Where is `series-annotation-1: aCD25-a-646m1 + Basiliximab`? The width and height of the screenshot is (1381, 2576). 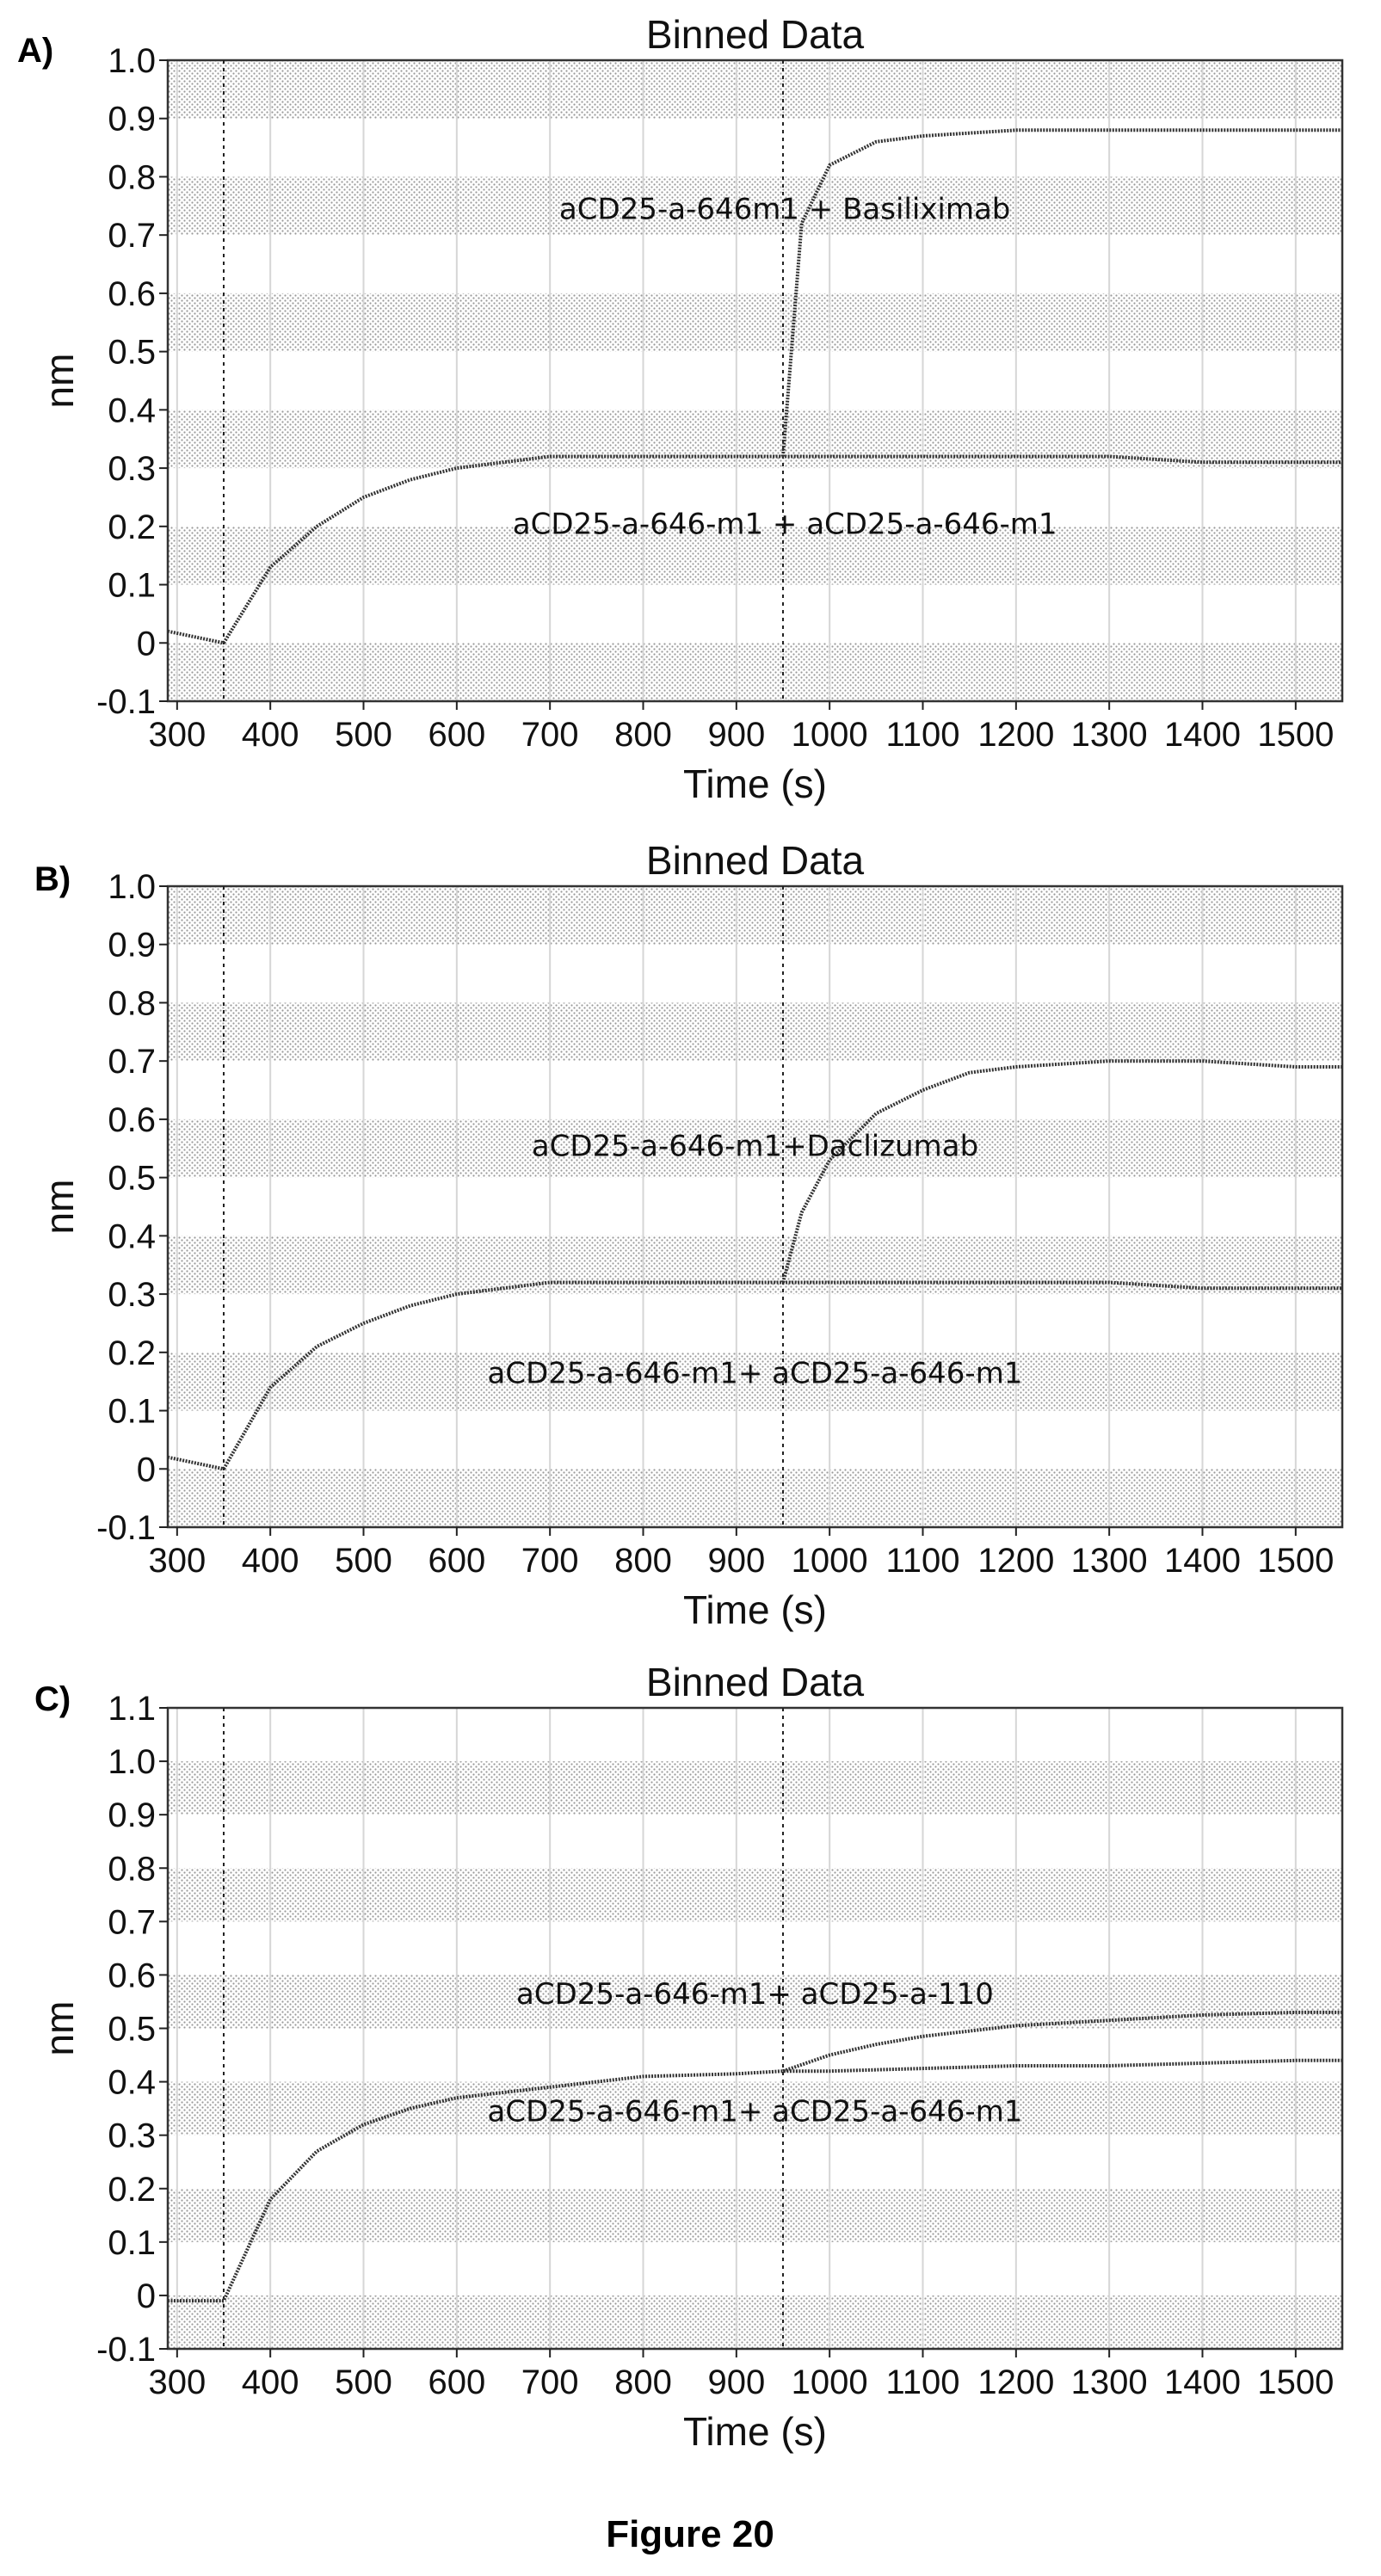 series-annotation-1: aCD25-a-646m1 + Basiliximab is located at coordinates (784, 210).